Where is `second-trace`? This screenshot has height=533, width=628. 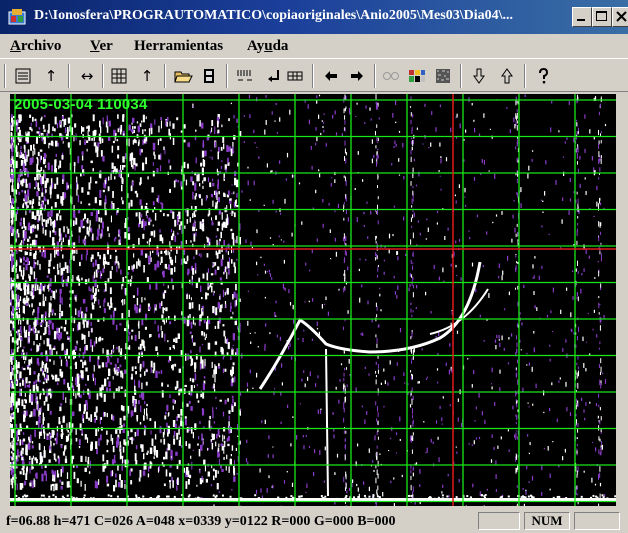
second-trace is located at coordinates (459, 311).